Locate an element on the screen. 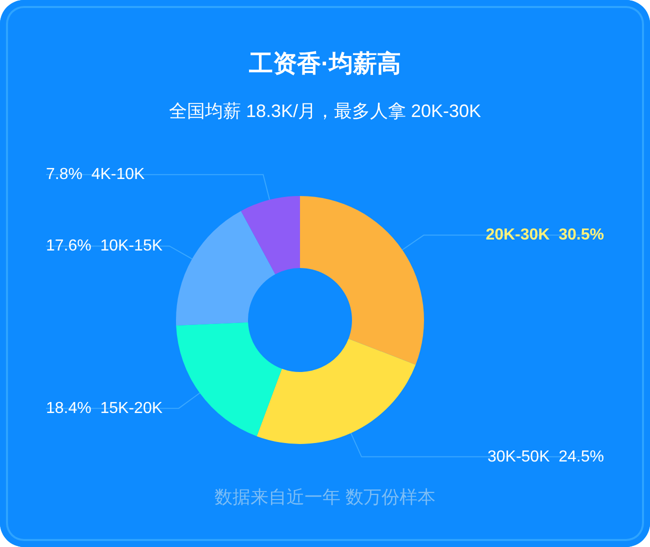 This screenshot has width=650, height=547. slice-label: 7.8% 4K-10K is located at coordinates (96, 175).